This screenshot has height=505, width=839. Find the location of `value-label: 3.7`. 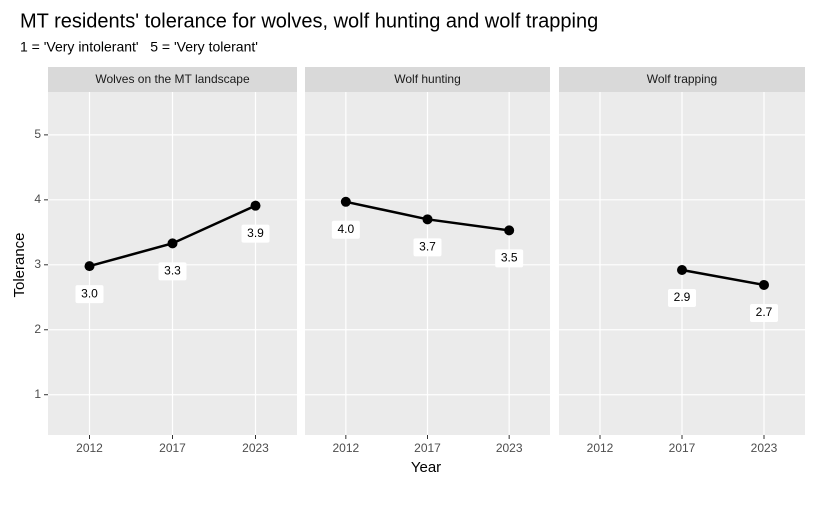

value-label: 3.7 is located at coordinates (427, 246).